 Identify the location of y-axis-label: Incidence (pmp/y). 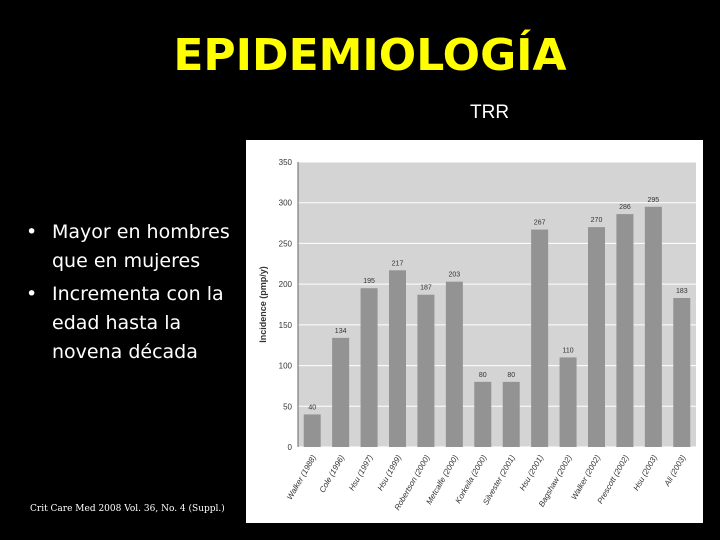
(263, 304).